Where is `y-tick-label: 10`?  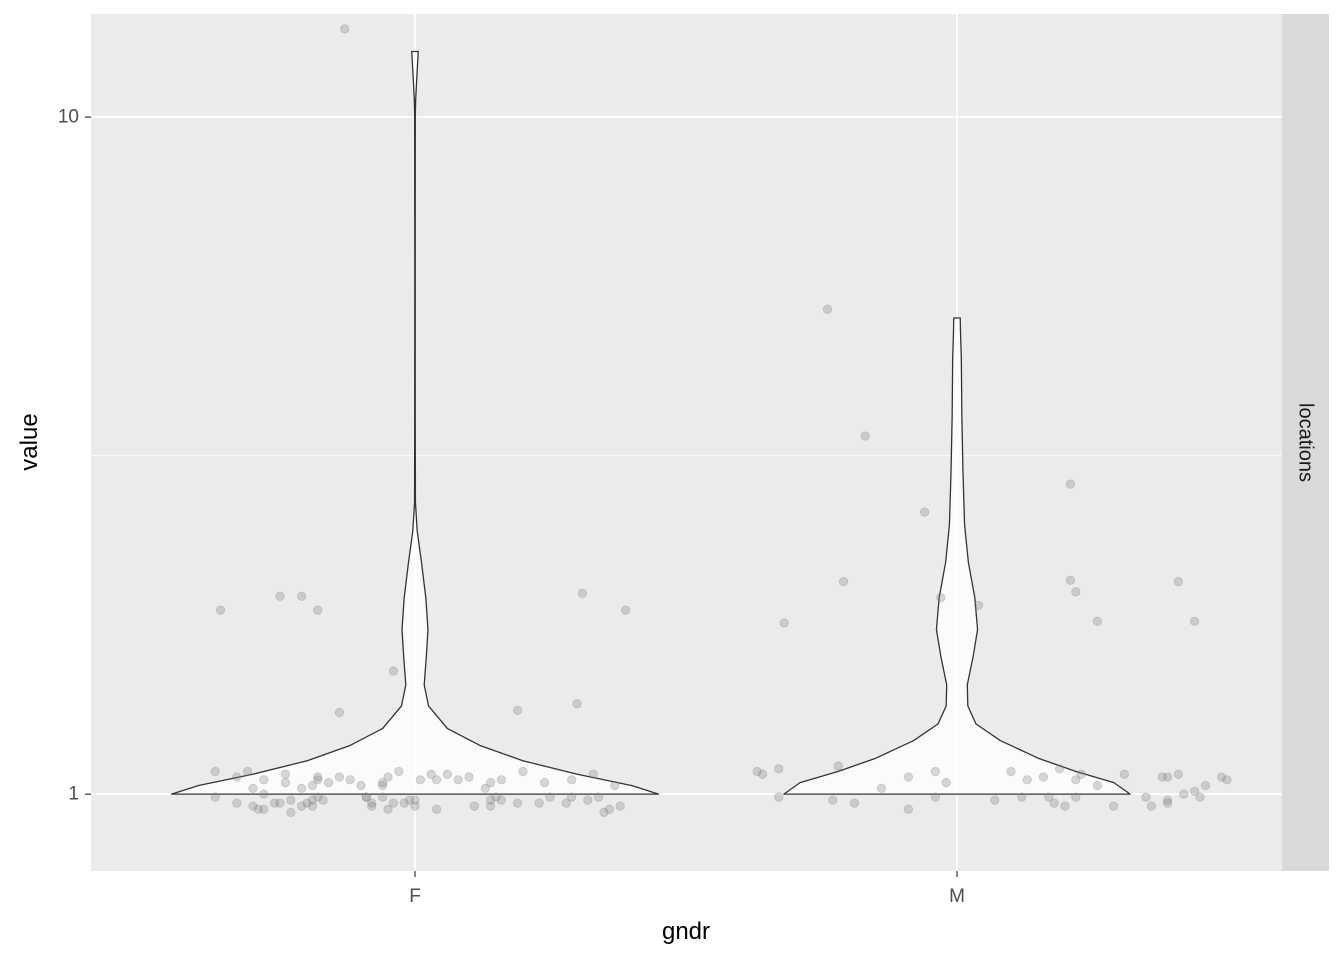 y-tick-label: 10 is located at coordinates (68, 117).